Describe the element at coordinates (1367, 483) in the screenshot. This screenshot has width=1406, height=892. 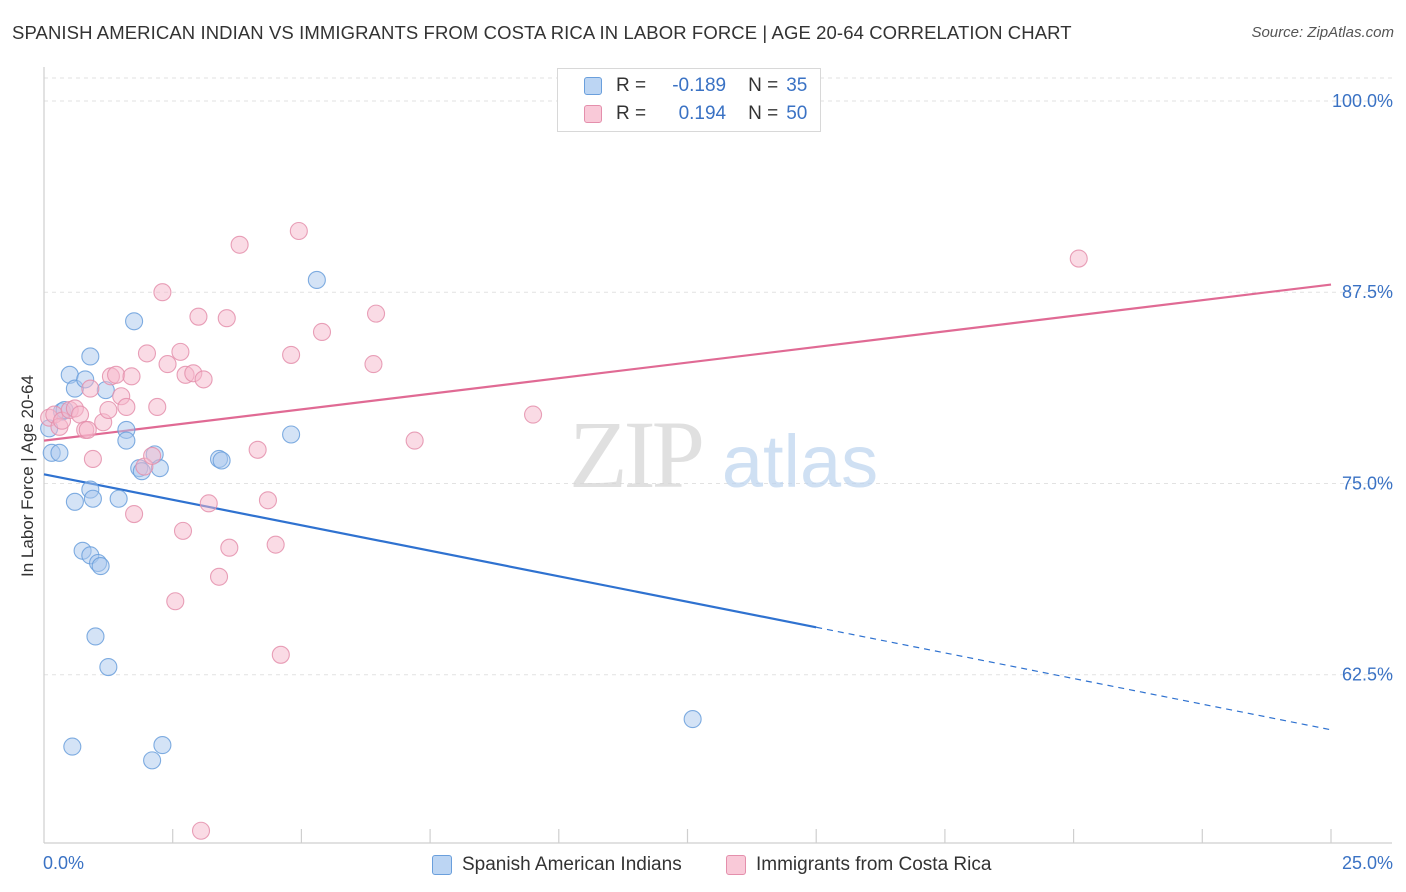
I see `y-tick-label: 75.0%` at that location.